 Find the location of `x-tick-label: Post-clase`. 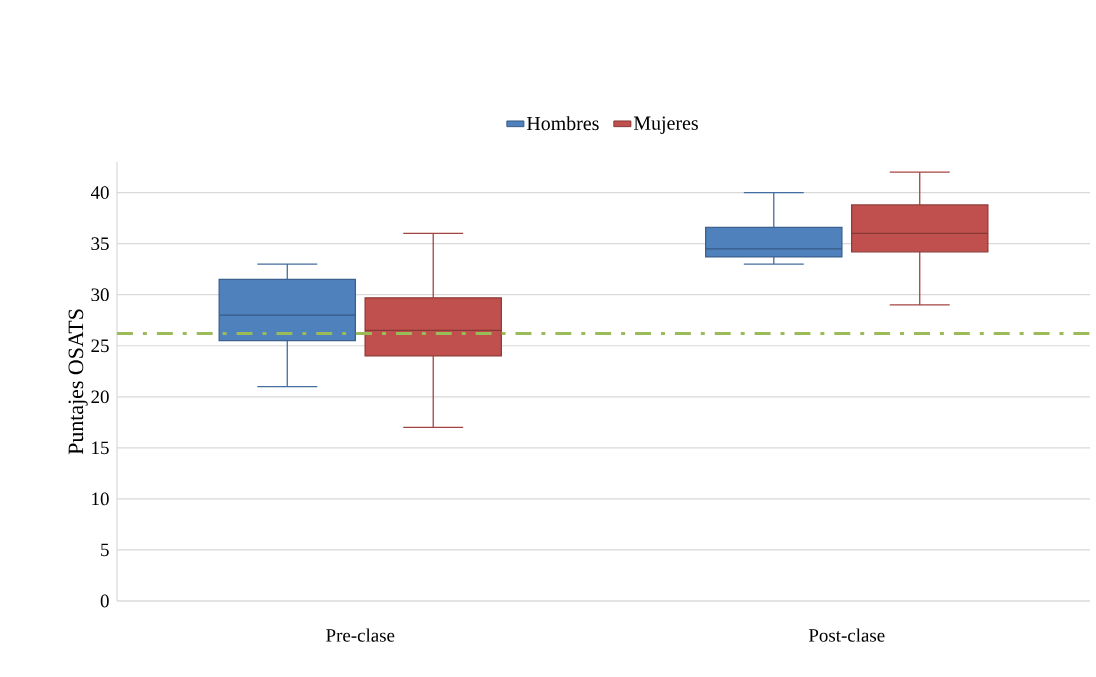

x-tick-label: Post-clase is located at coordinates (846, 635).